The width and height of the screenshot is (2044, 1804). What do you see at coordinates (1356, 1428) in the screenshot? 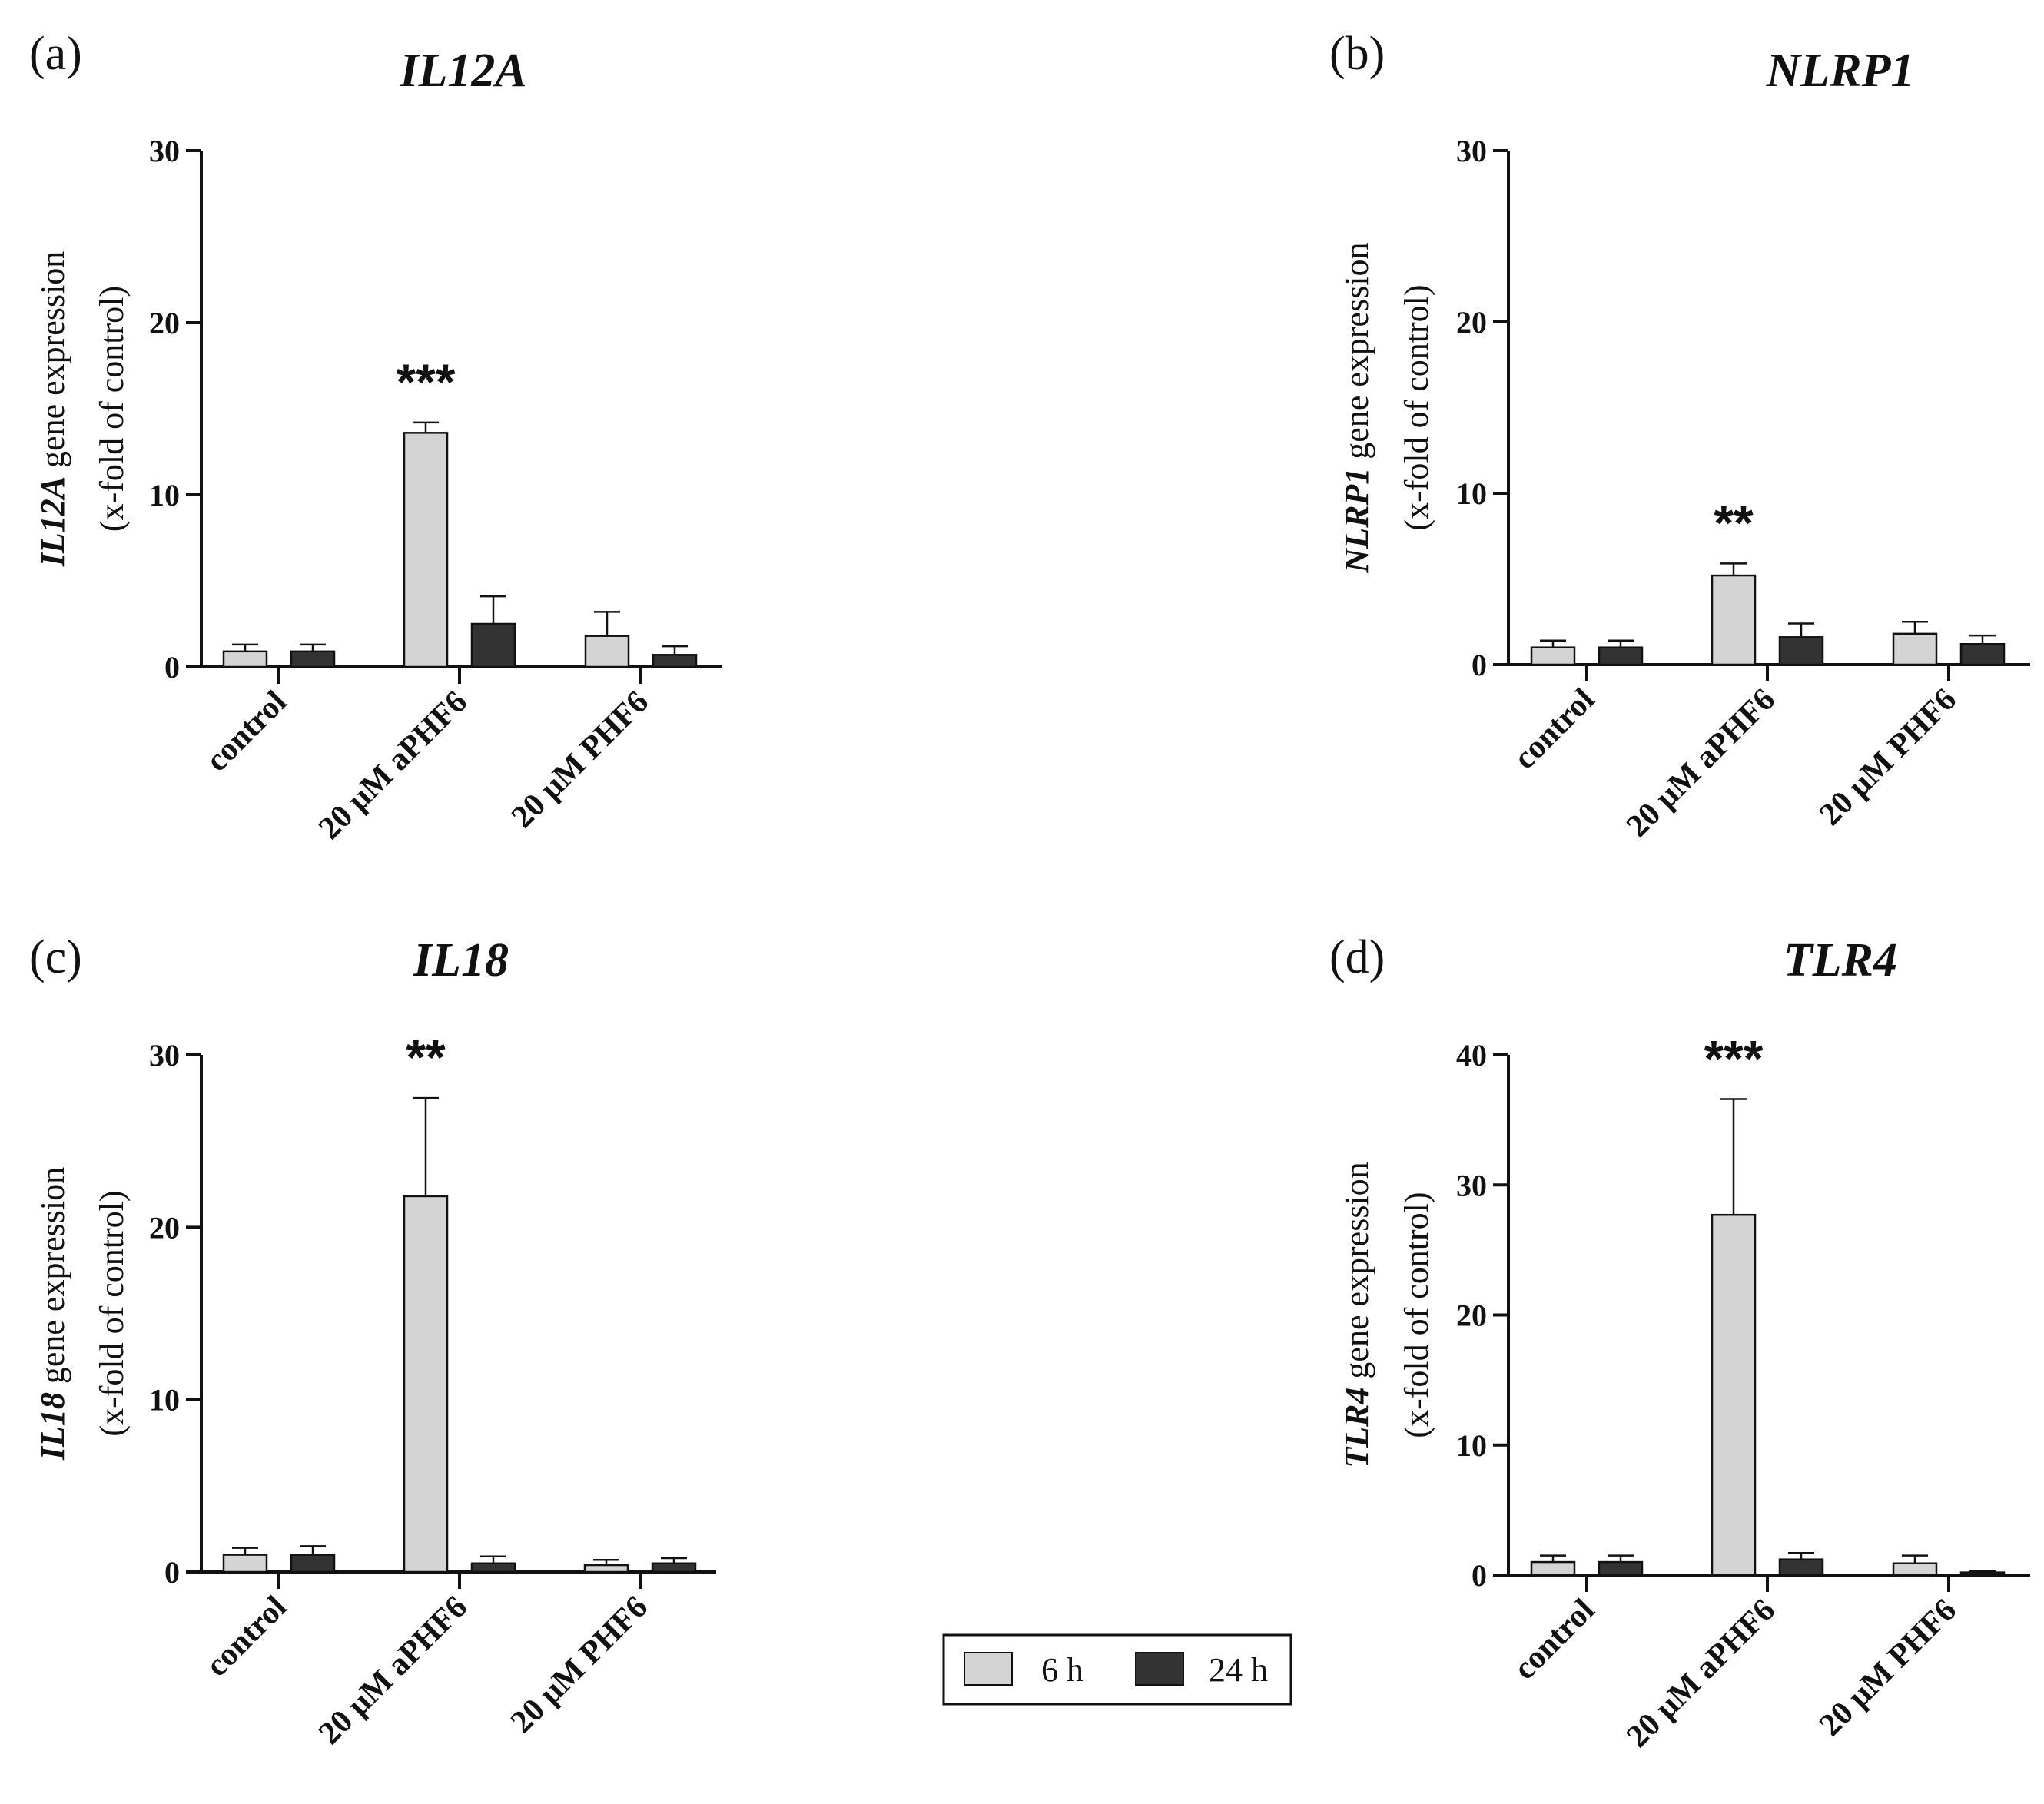
I see `y-axis-label-gene: TLR4` at bounding box center [1356, 1428].